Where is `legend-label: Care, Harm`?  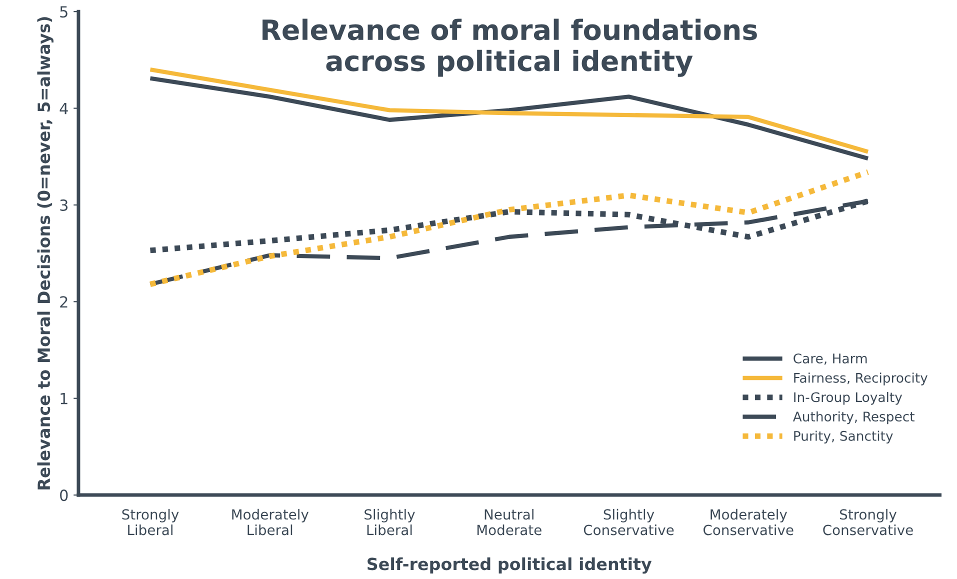 legend-label: Care, Harm is located at coordinates (830, 359).